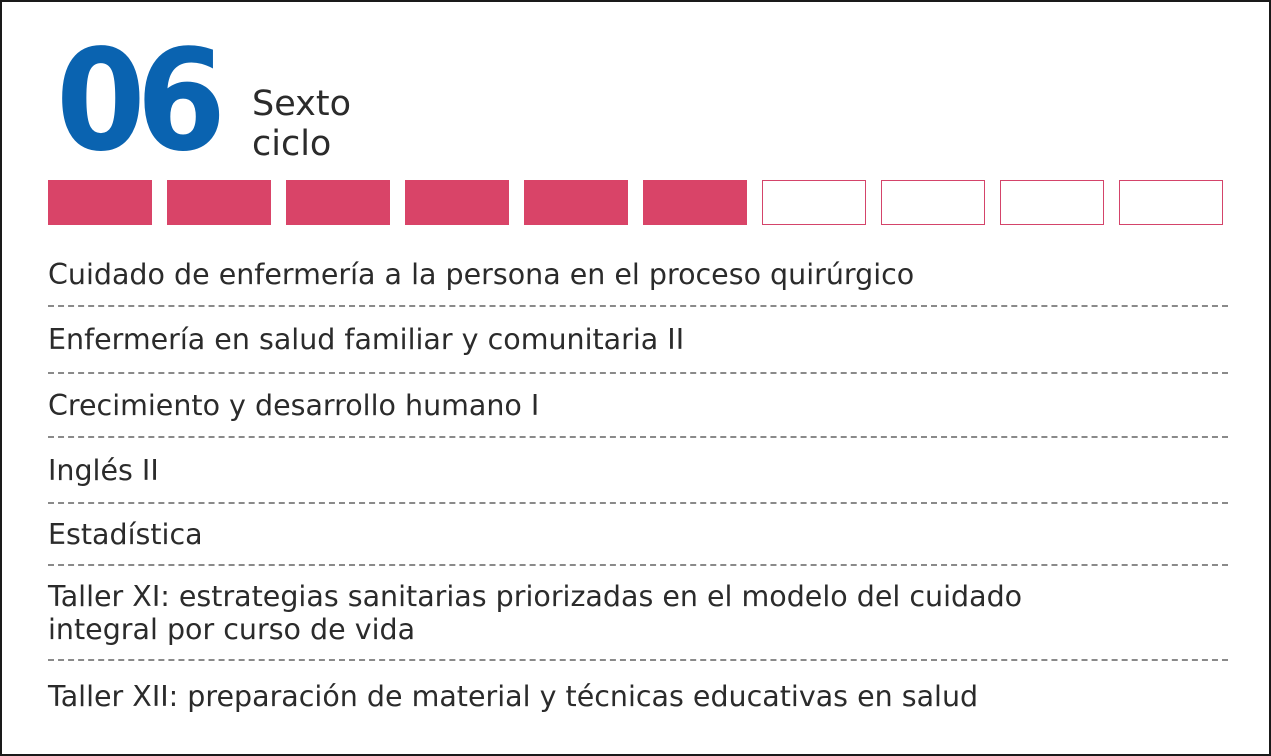 The image size is (1271, 756). Describe the element at coordinates (638, 535) in the screenshot. I see `course-item: Estadística` at that location.